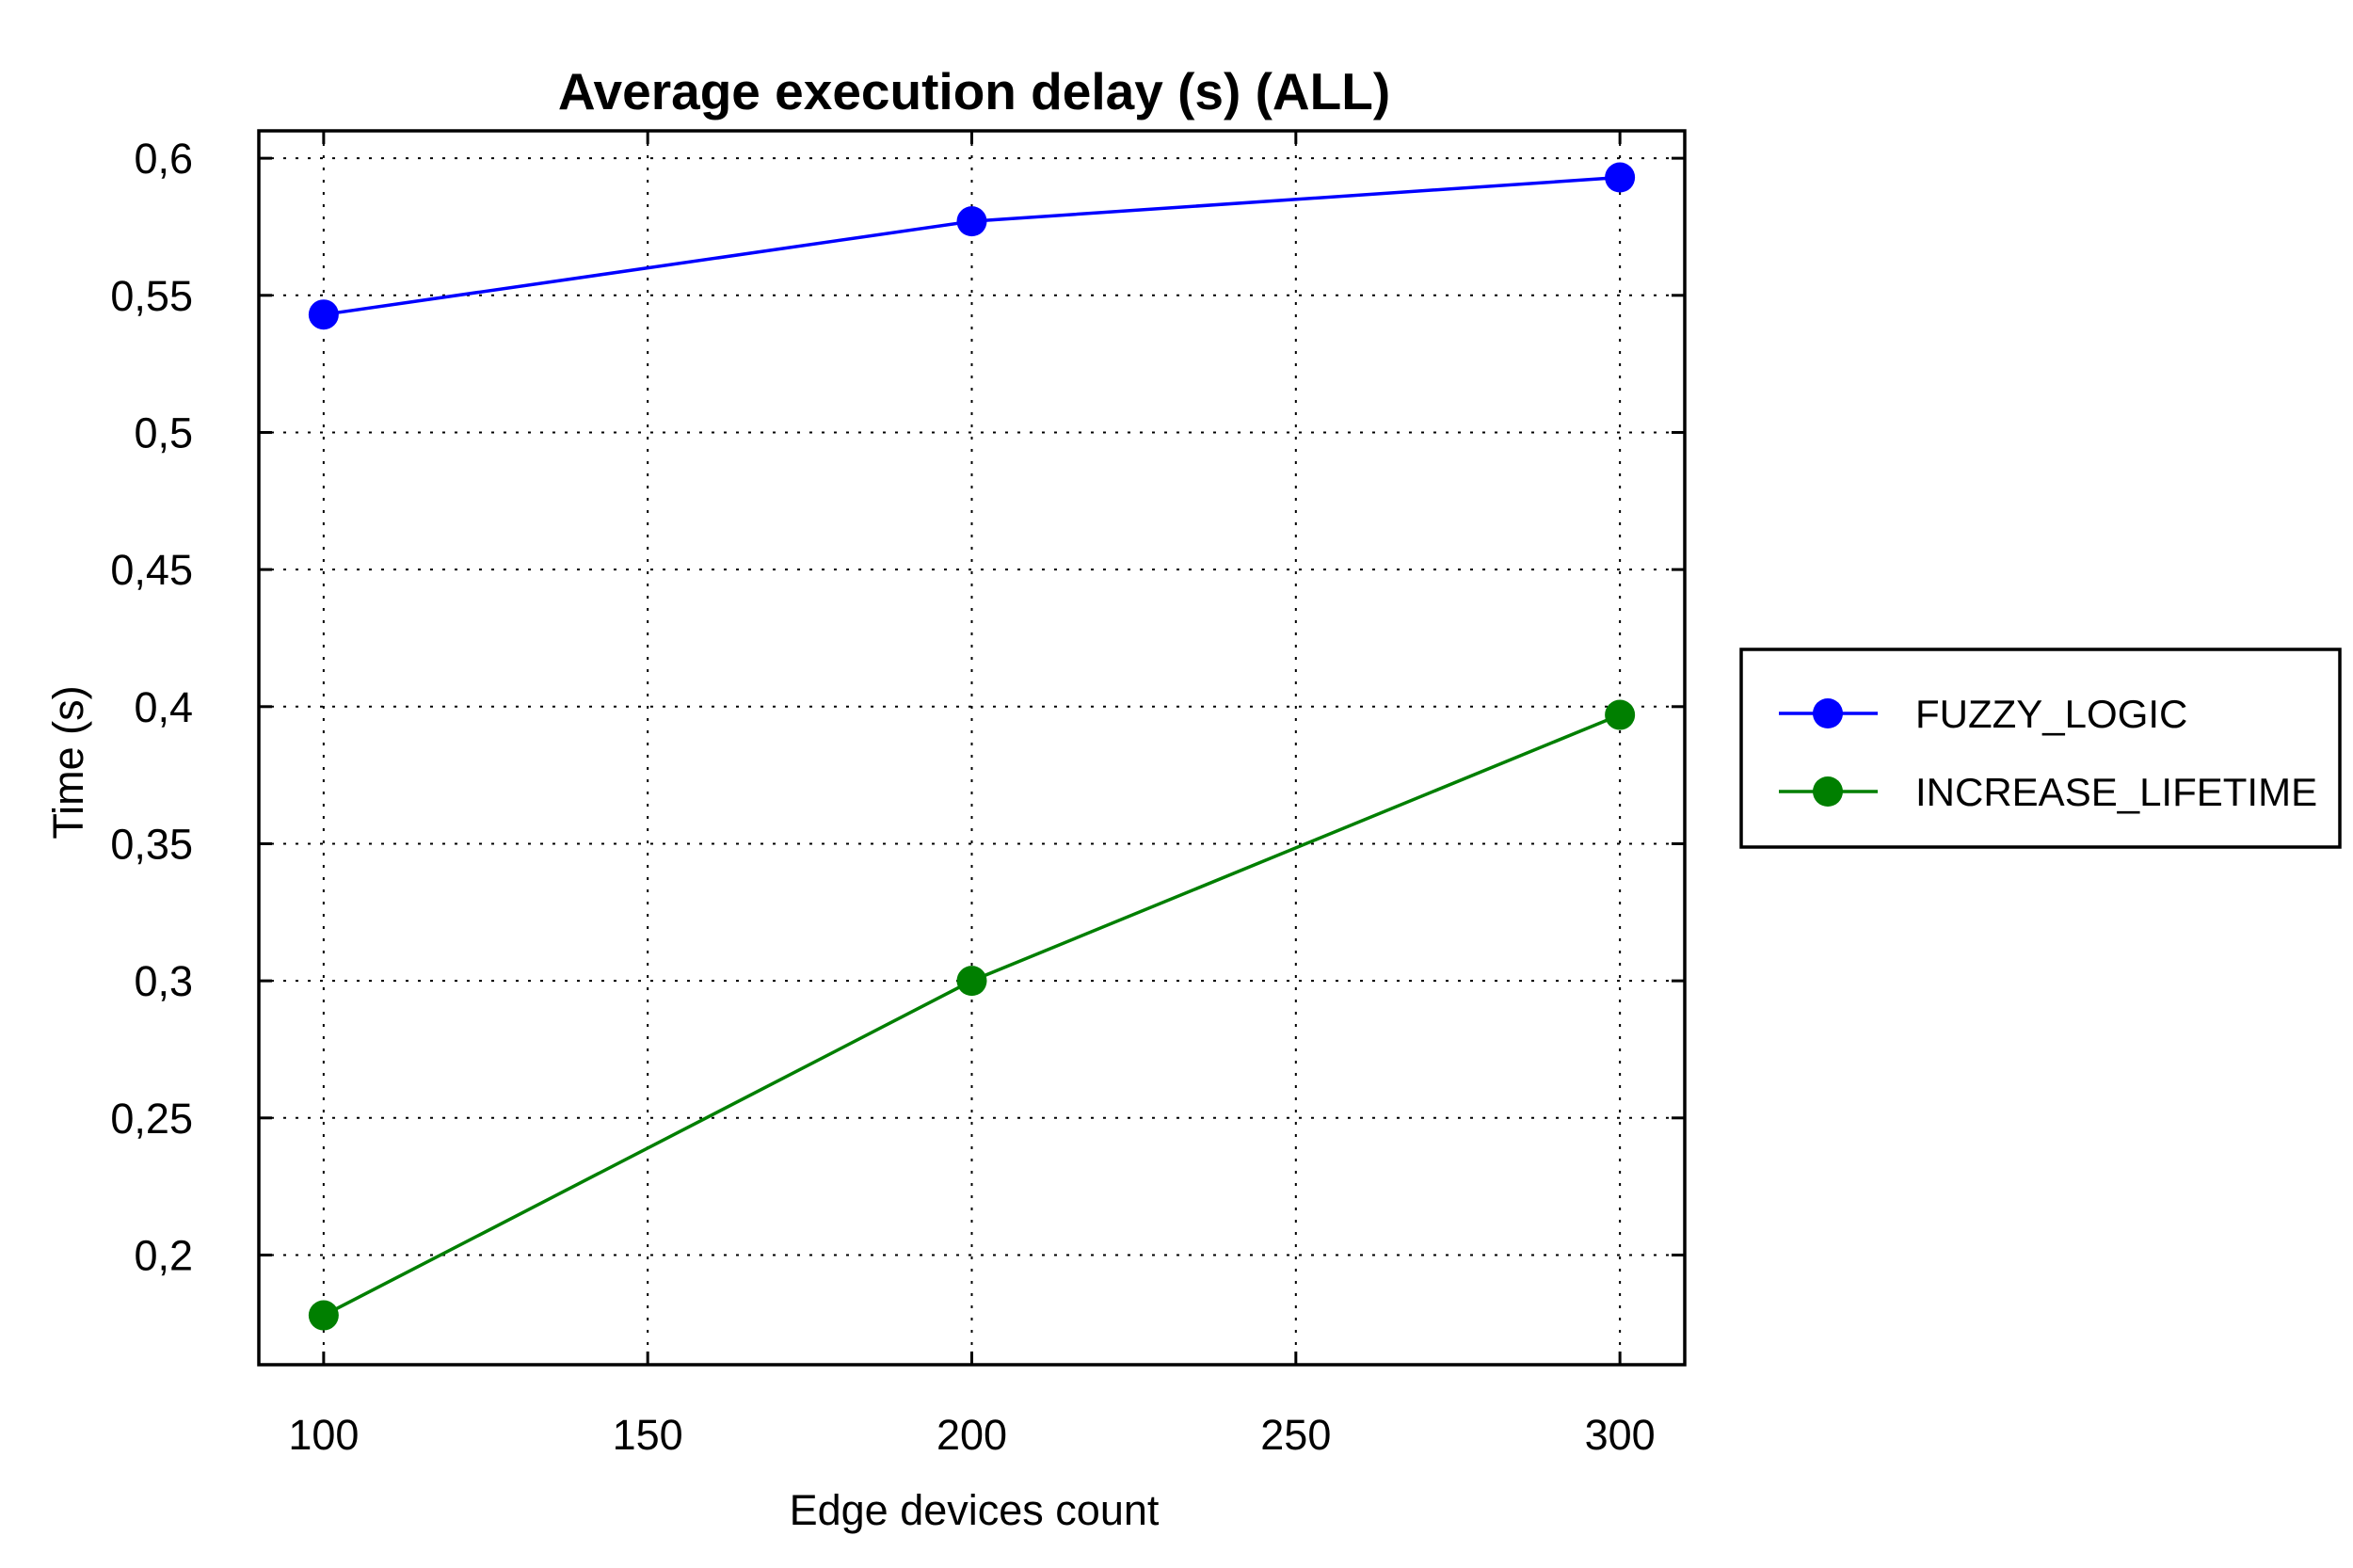  What do you see at coordinates (151, 570) in the screenshot?
I see `y-tick-label: 0,45` at bounding box center [151, 570].